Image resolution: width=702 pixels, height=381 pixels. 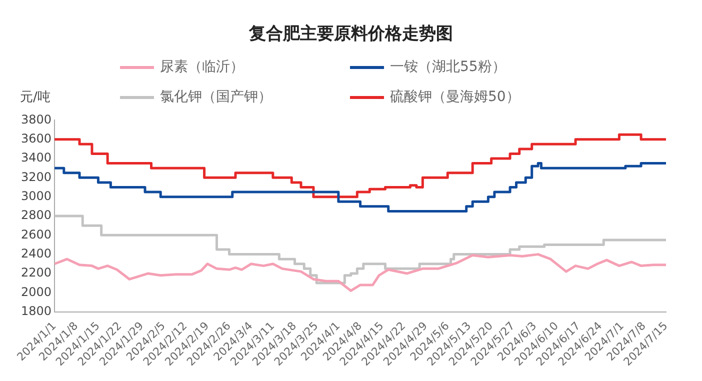 What do you see at coordinates (36, 195) in the screenshot?
I see `y-tick-label: 3000` at bounding box center [36, 195].